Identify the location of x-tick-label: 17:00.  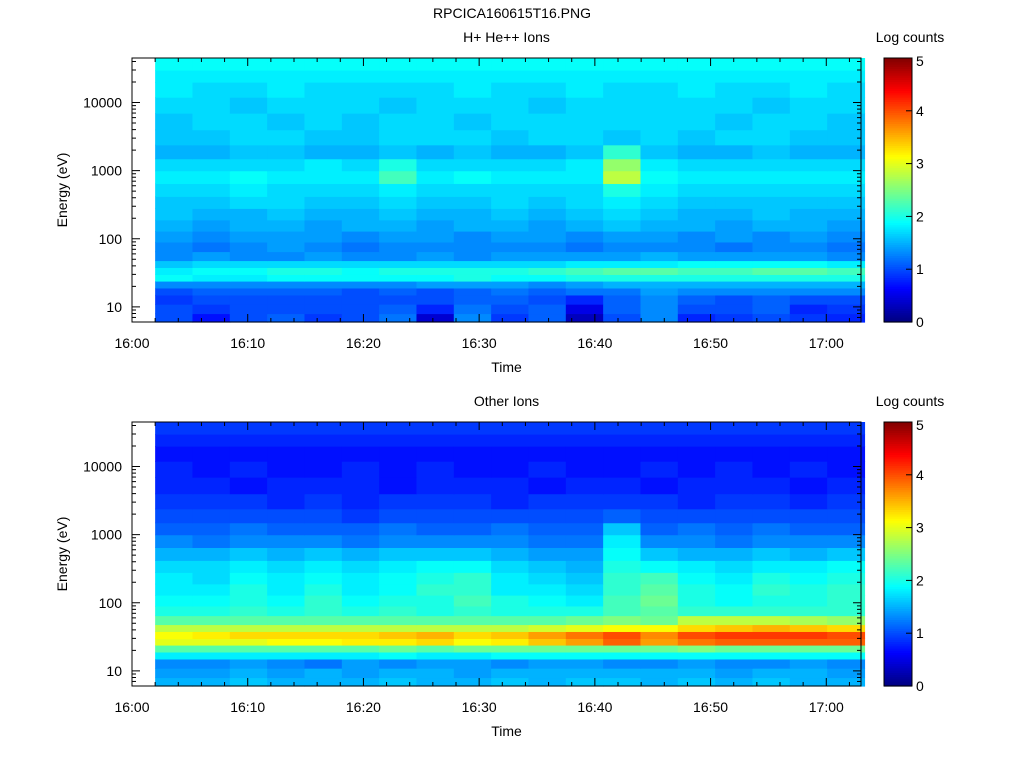
(826, 343).